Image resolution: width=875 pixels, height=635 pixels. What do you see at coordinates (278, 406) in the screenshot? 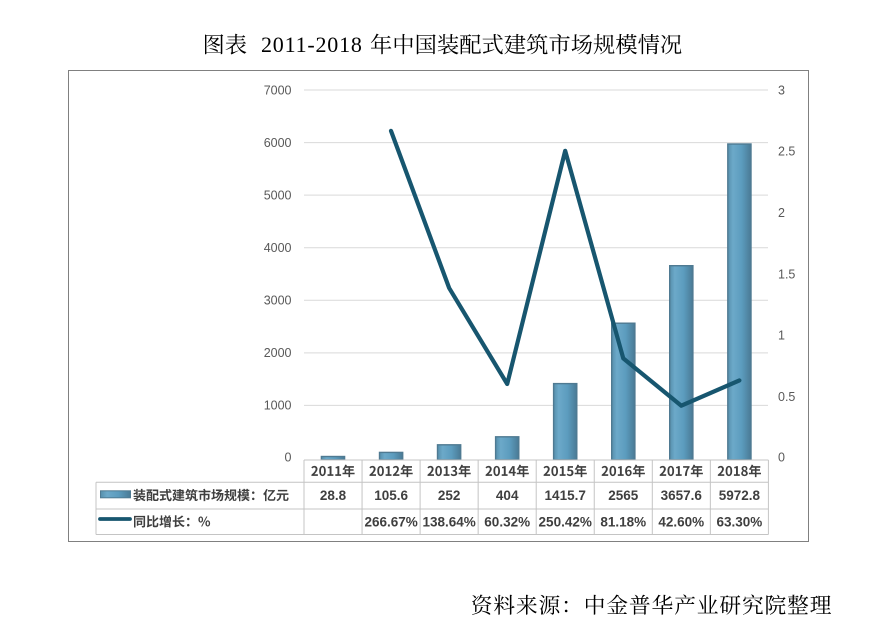
I see `svg-text: 1000` at bounding box center [278, 406].